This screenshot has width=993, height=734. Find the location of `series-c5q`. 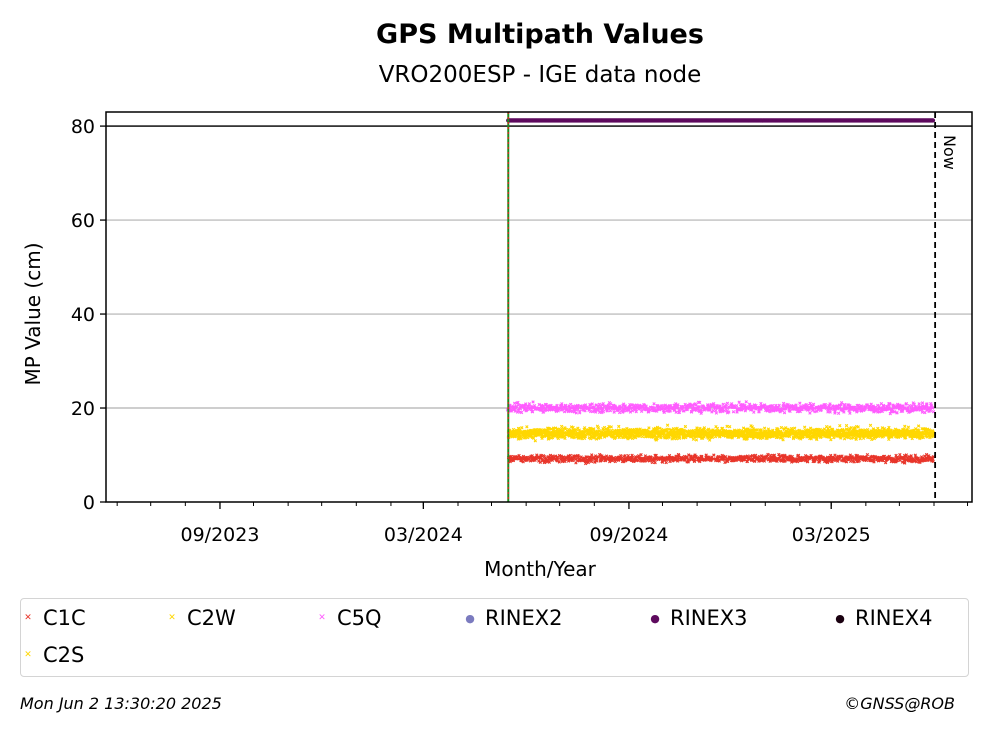

series-c5q is located at coordinates (720, 408).